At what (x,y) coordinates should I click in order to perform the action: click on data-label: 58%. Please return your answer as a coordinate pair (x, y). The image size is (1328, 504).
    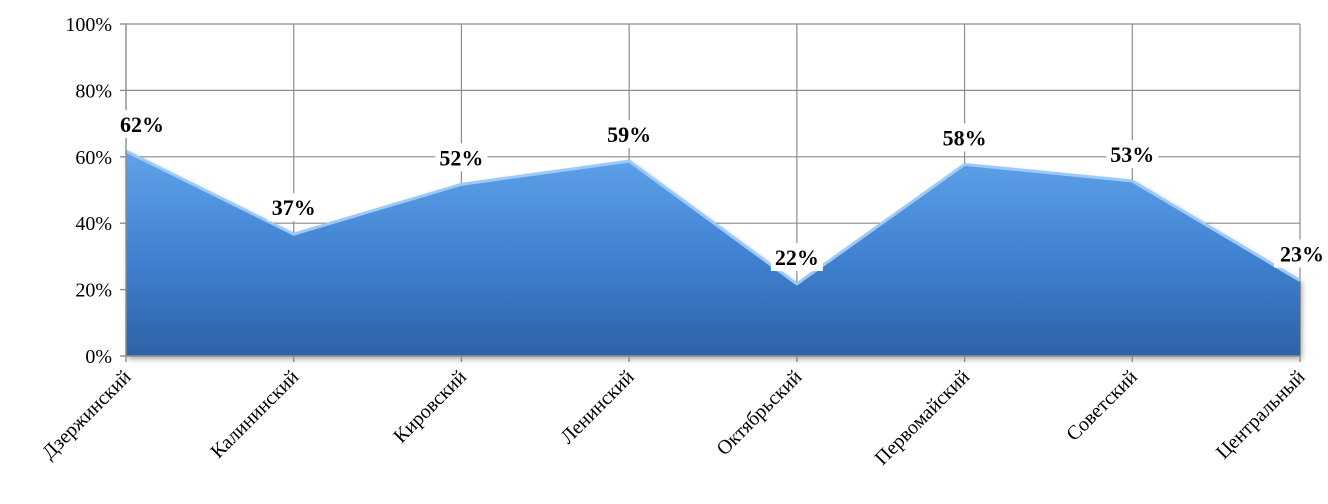
    Looking at the image, I should click on (965, 137).